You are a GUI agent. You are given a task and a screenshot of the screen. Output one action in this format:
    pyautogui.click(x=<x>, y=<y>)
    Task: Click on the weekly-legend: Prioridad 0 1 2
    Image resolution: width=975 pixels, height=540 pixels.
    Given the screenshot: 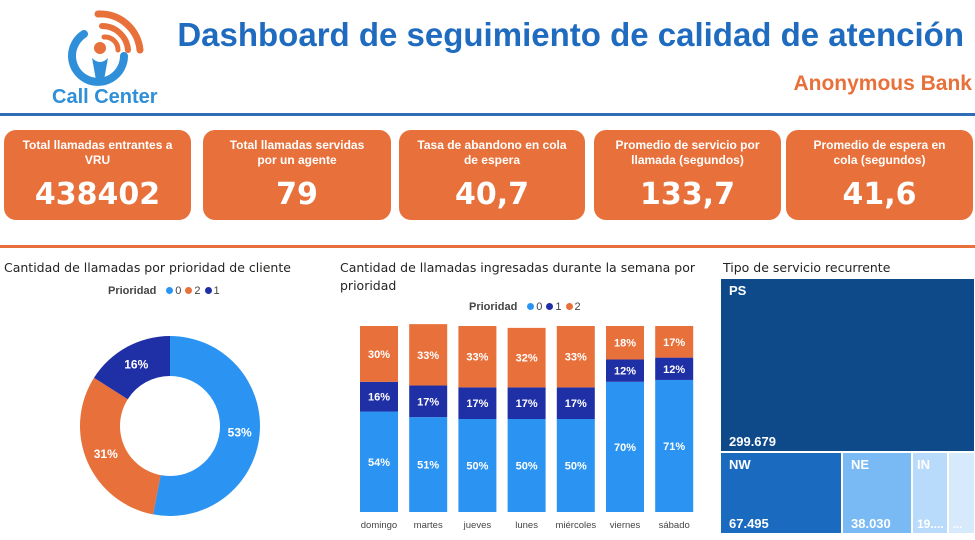 What is the action you would take?
    pyautogui.click(x=525, y=307)
    